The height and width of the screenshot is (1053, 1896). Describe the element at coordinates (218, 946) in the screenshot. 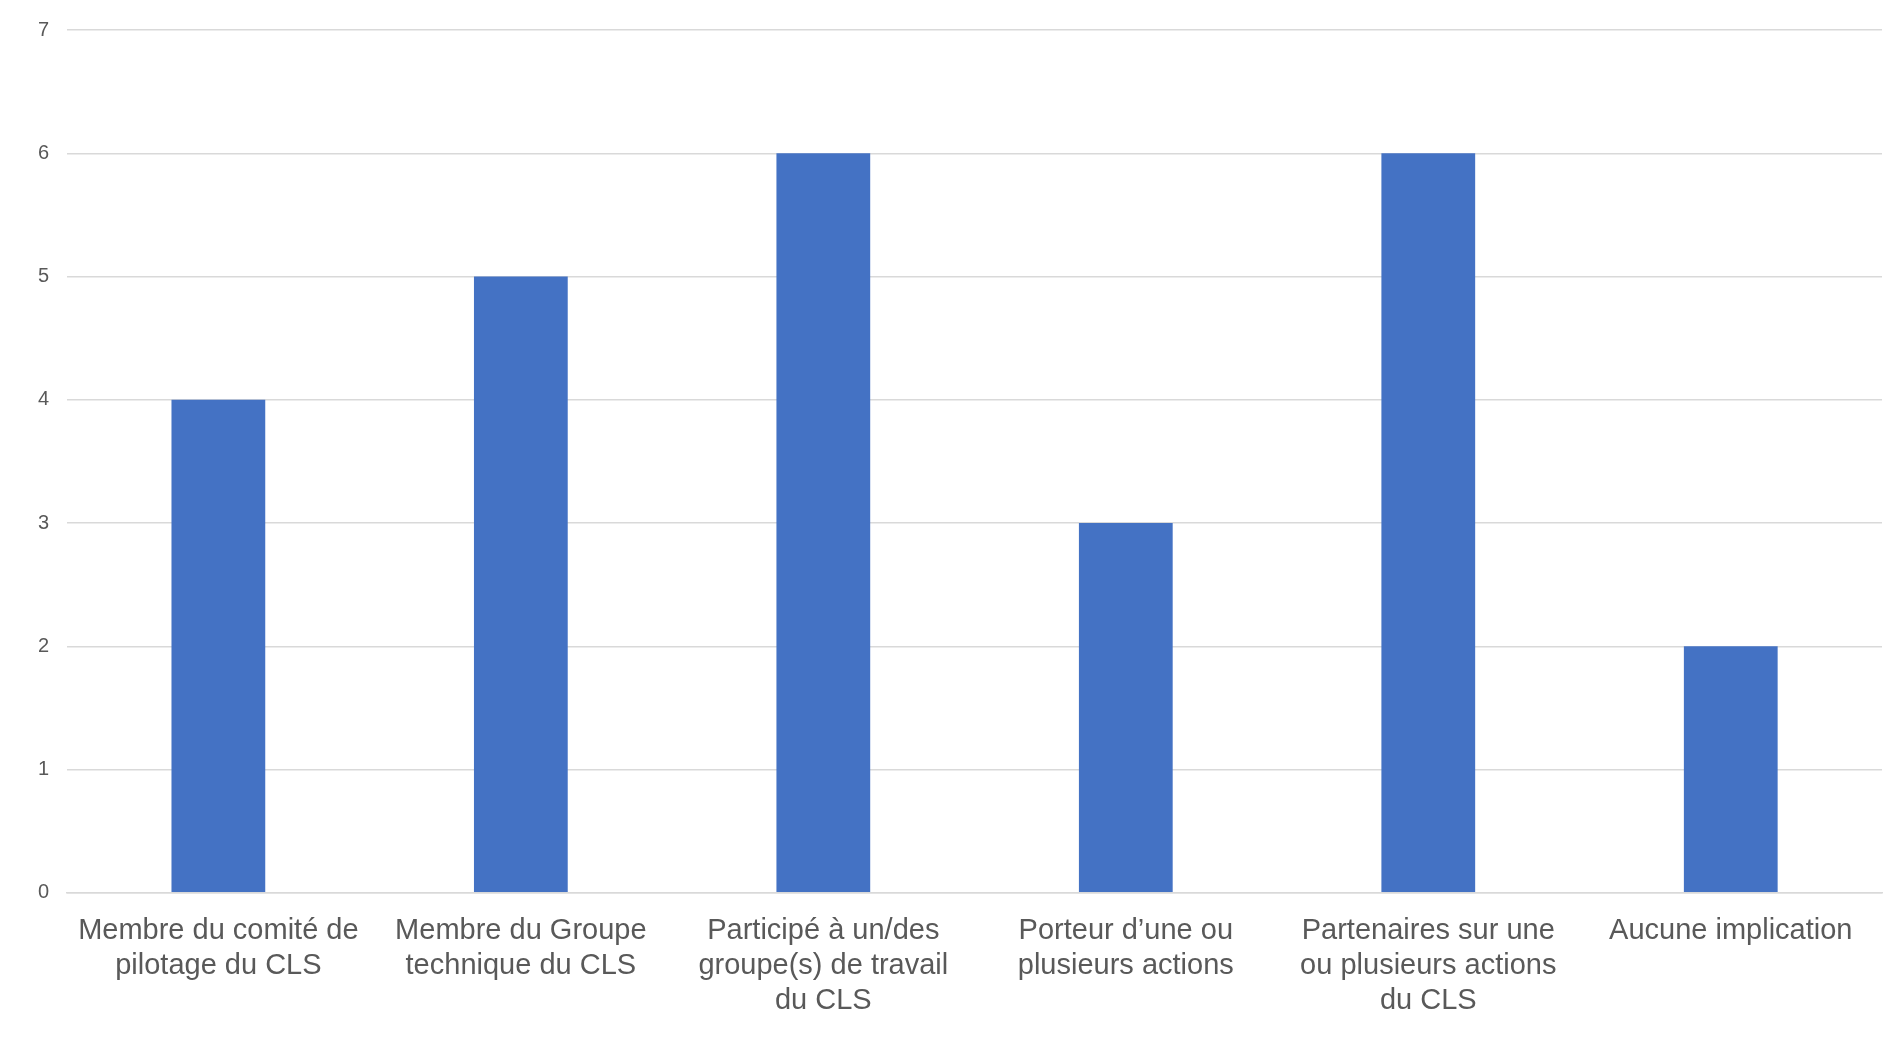

I see `x-tick-label: Membre du comité de pilotage du CLS` at that location.